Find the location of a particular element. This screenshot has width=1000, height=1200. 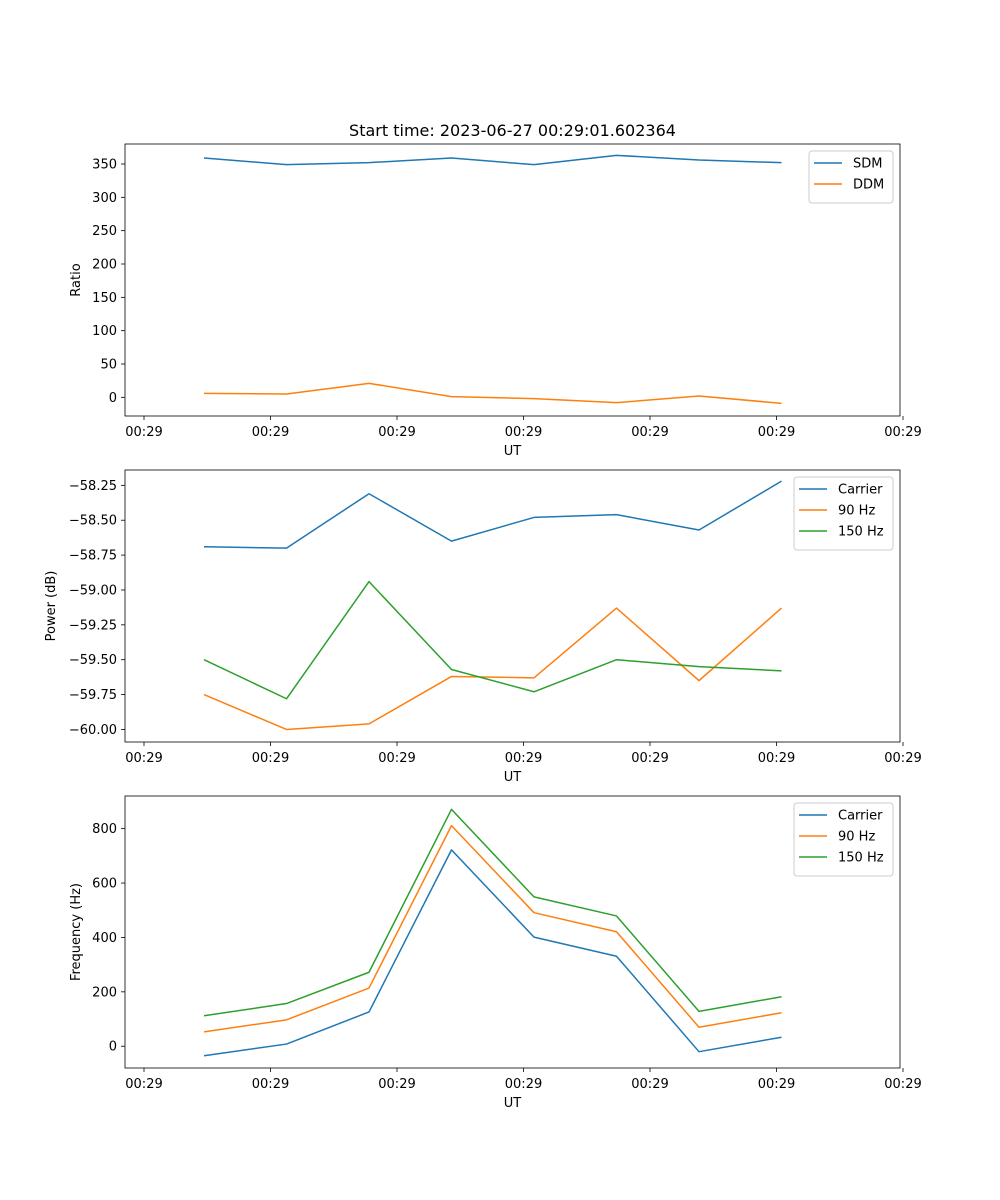

y-tick-label: −59.00 is located at coordinates (93, 590).